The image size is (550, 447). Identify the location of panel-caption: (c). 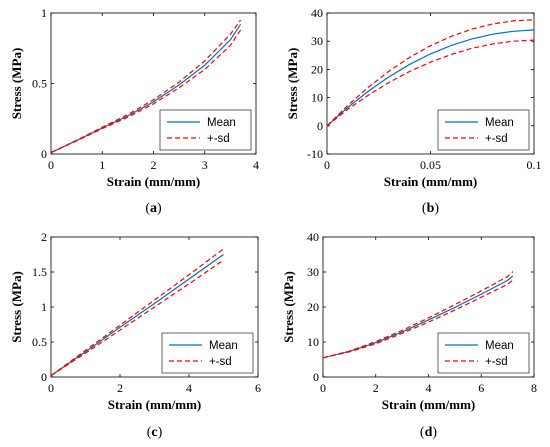
(155, 432).